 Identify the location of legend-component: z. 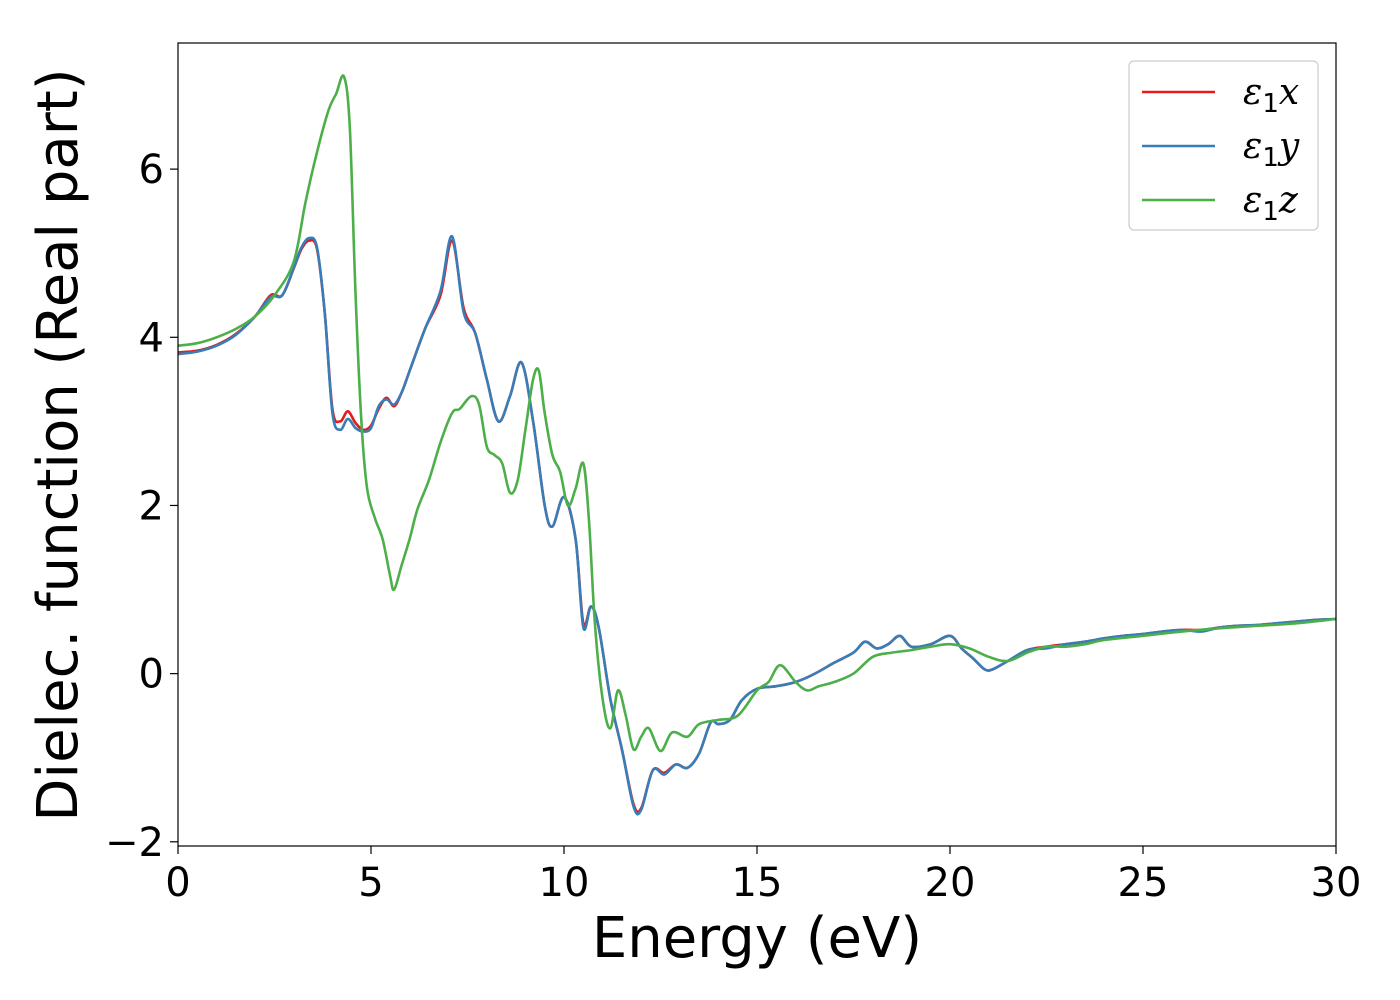
(1288, 200).